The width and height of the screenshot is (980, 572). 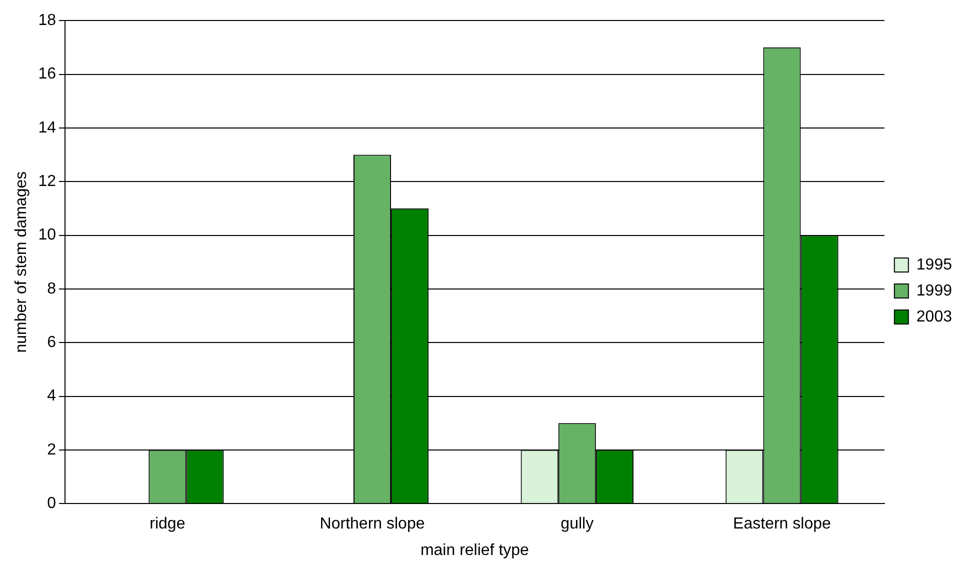 I want to click on y-tick-label: 14, so click(x=47, y=127).